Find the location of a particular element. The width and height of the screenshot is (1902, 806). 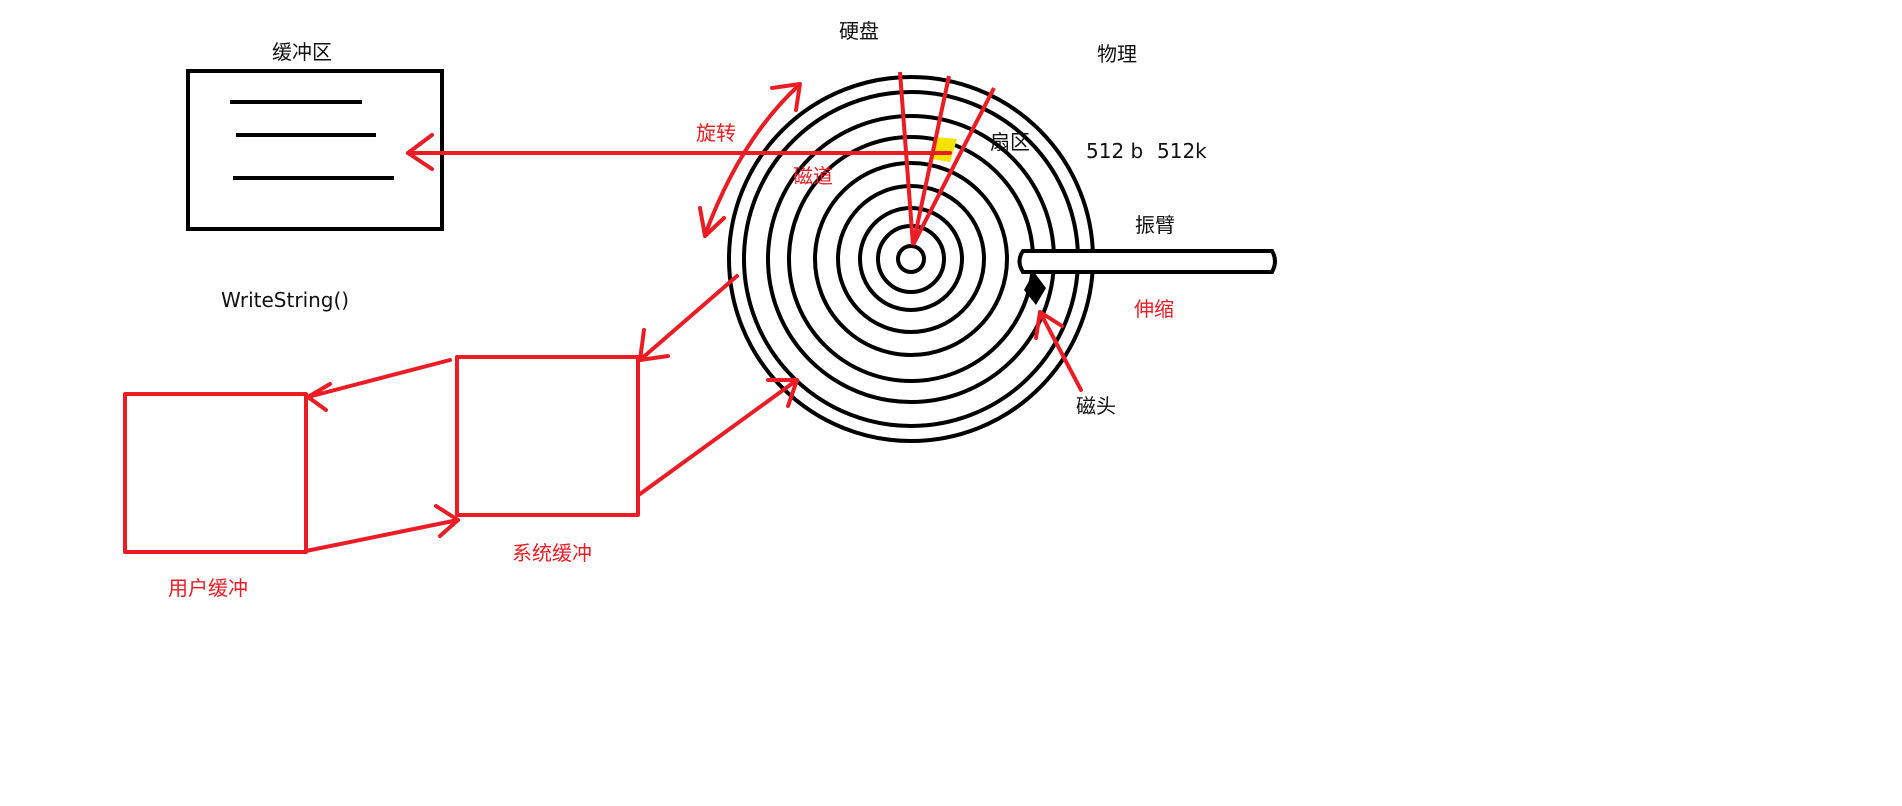

arrow-user-to-system is located at coordinates (382, 535).